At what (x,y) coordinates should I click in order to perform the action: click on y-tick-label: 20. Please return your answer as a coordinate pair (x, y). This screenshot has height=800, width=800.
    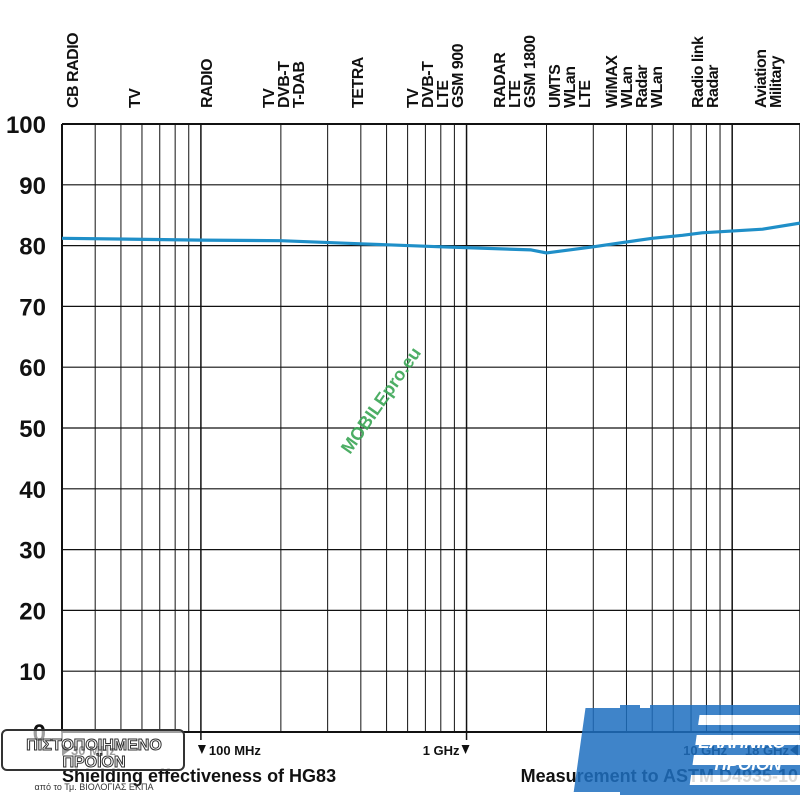
    Looking at the image, I should click on (32, 611).